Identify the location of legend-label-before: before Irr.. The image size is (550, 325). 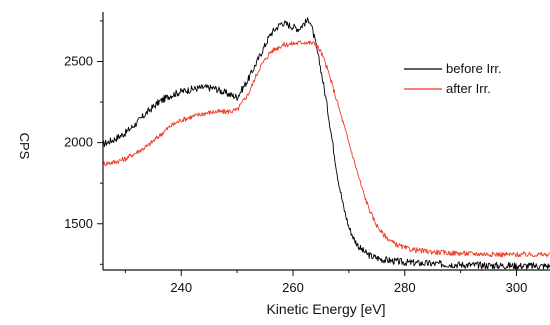
(474, 68).